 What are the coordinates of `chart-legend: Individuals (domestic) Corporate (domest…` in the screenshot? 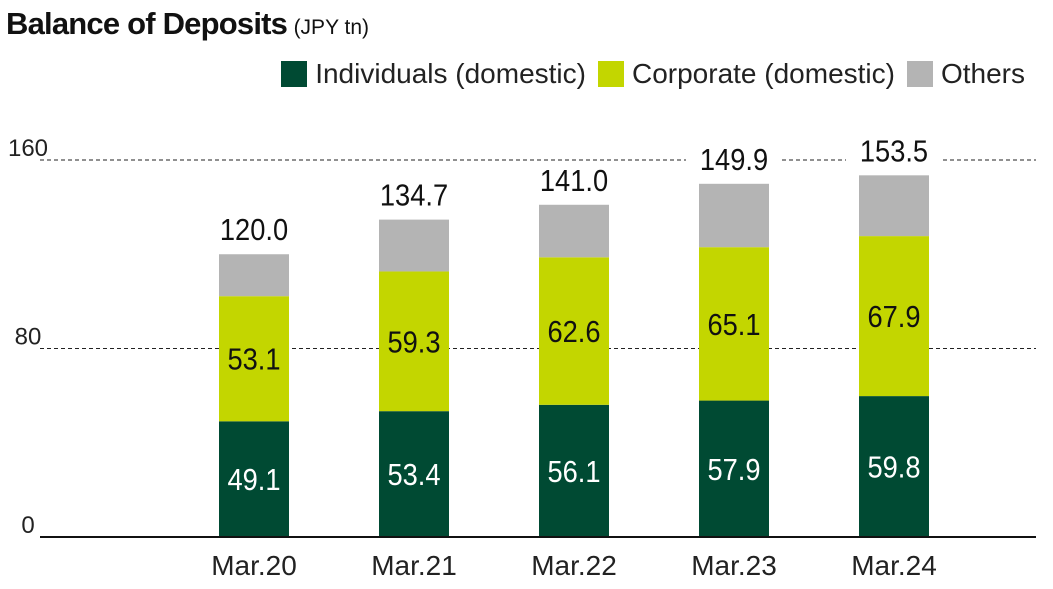 It's located at (647, 74).